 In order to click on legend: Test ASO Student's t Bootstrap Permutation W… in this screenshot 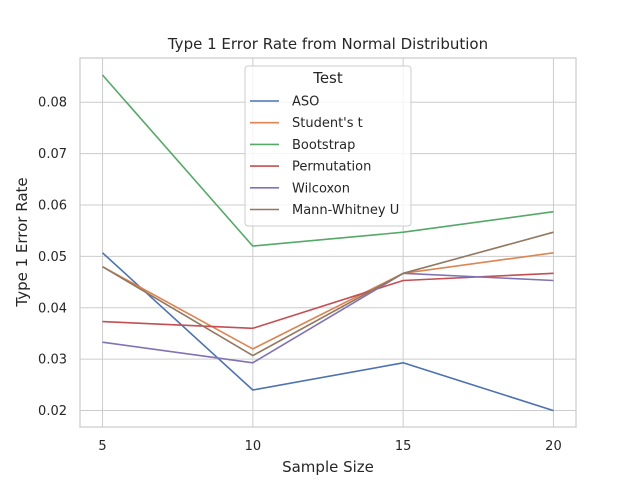, I will do `click(328, 146)`.